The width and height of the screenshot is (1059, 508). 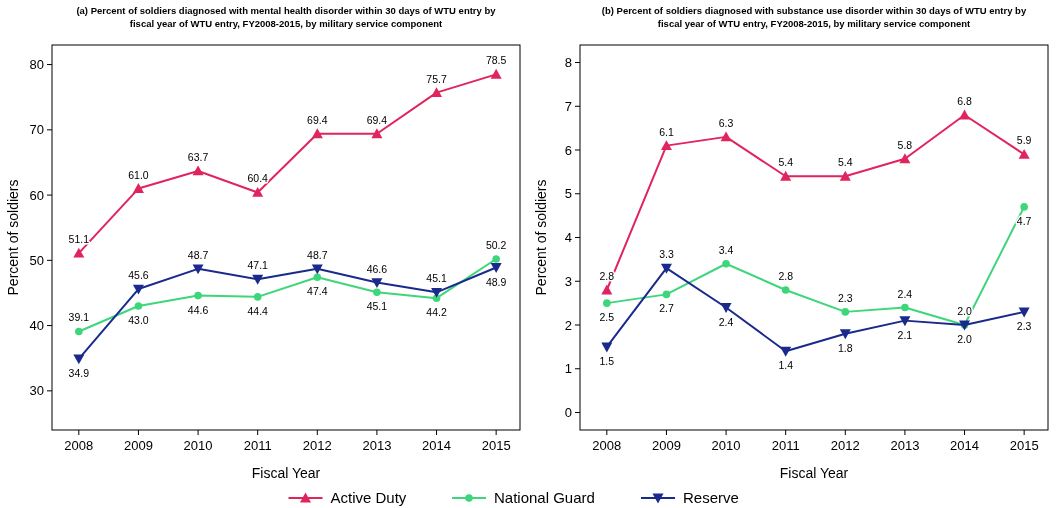 I want to click on data-label: 44.2, so click(x=436, y=312).